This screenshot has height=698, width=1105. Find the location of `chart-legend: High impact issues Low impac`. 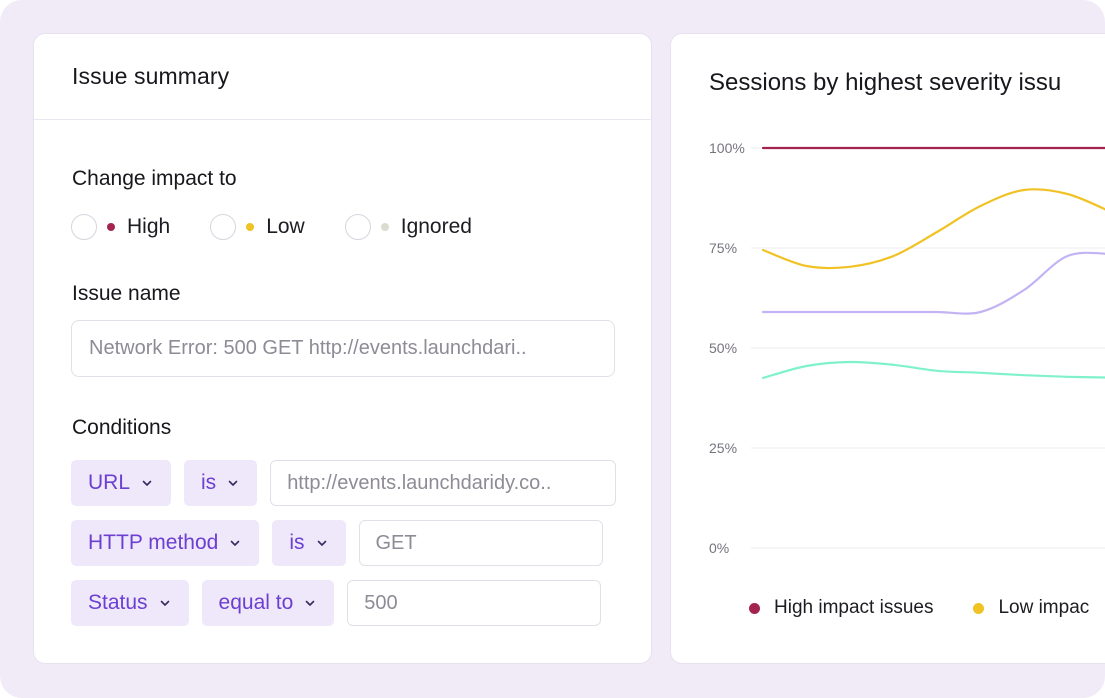

chart-legend: High impact issues Low impac is located at coordinates (927, 608).